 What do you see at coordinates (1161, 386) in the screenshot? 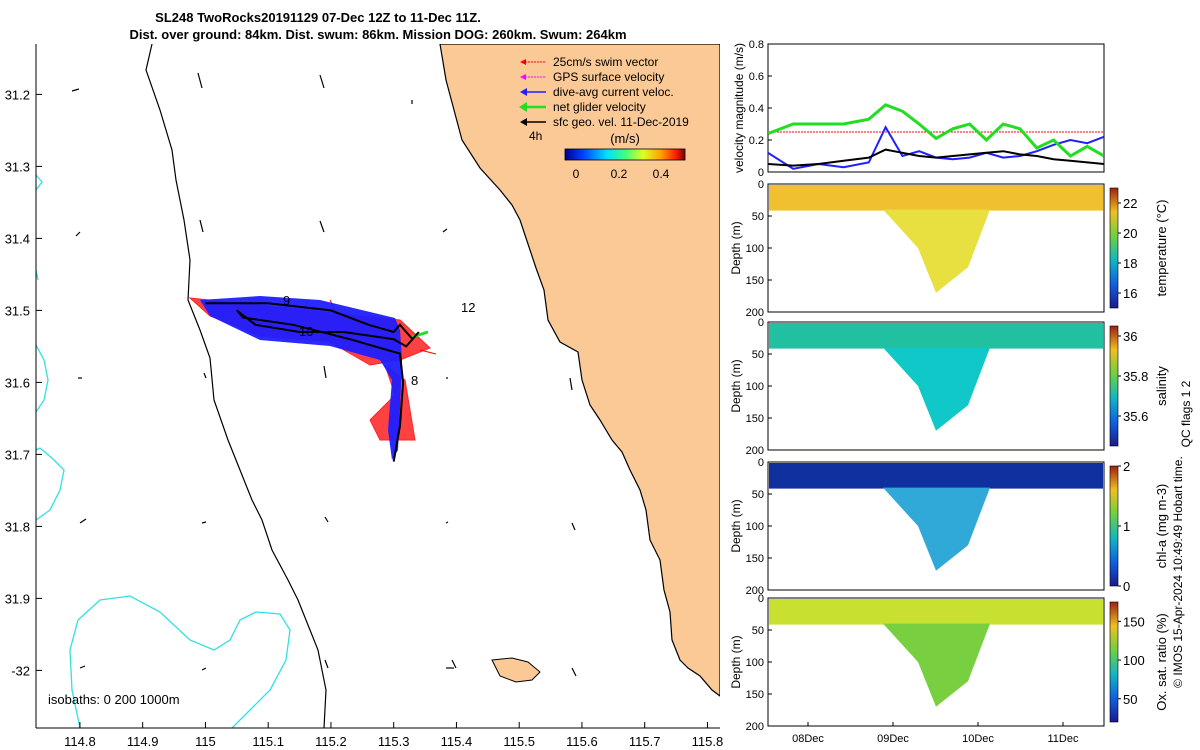
I see `section-colorbar-label: salinity` at bounding box center [1161, 386].